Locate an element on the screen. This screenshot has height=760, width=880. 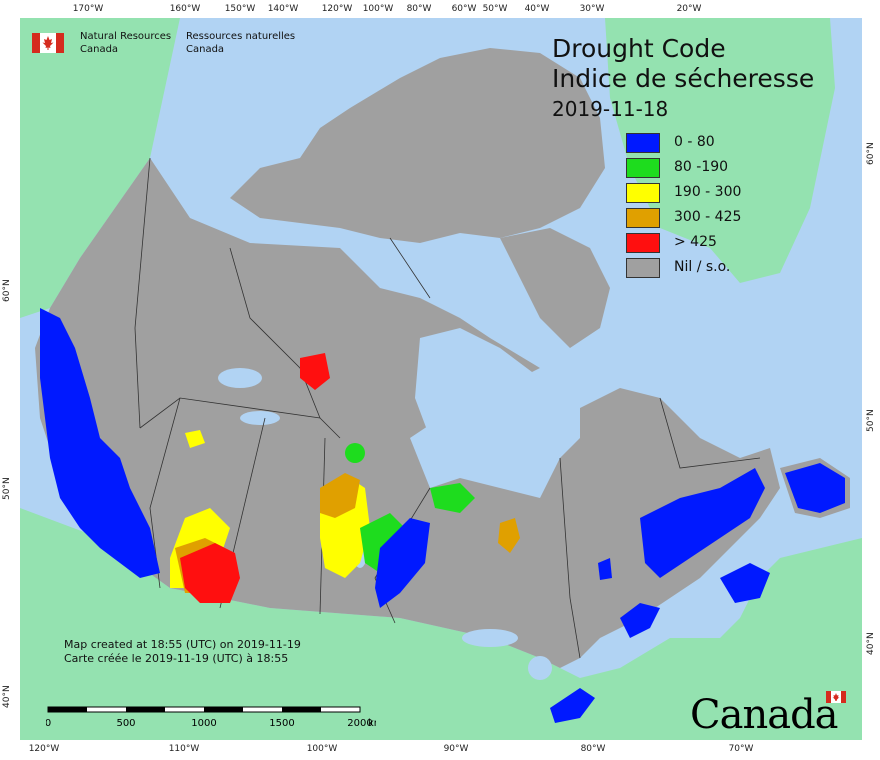
map-date: 2019-11-18 is located at coordinates (610, 109).